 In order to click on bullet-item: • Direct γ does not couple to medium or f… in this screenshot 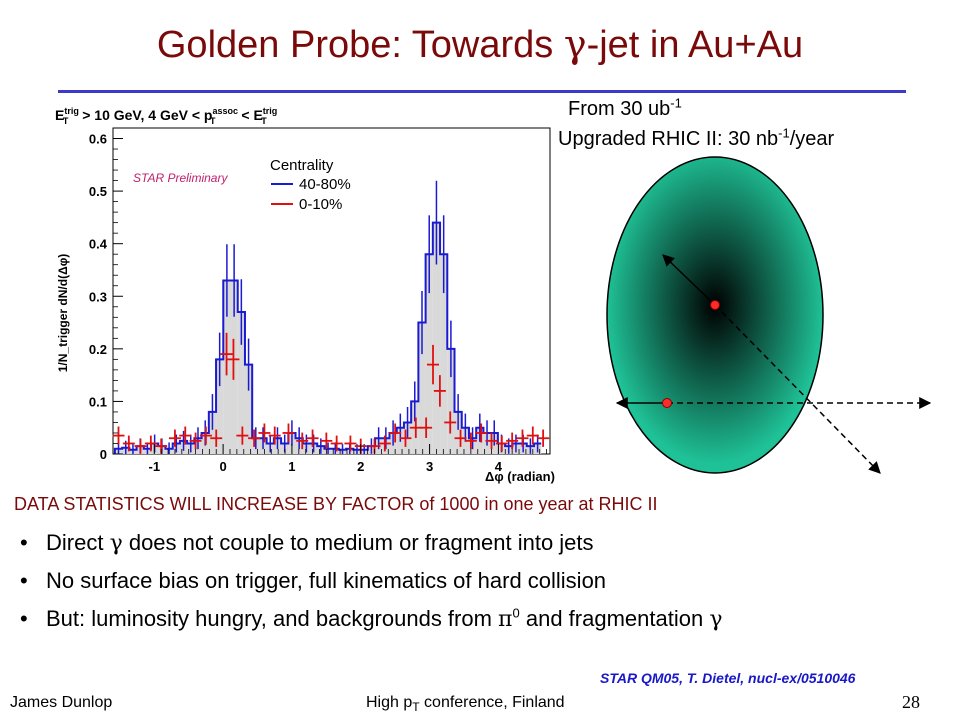, I will do `click(307, 543)`.